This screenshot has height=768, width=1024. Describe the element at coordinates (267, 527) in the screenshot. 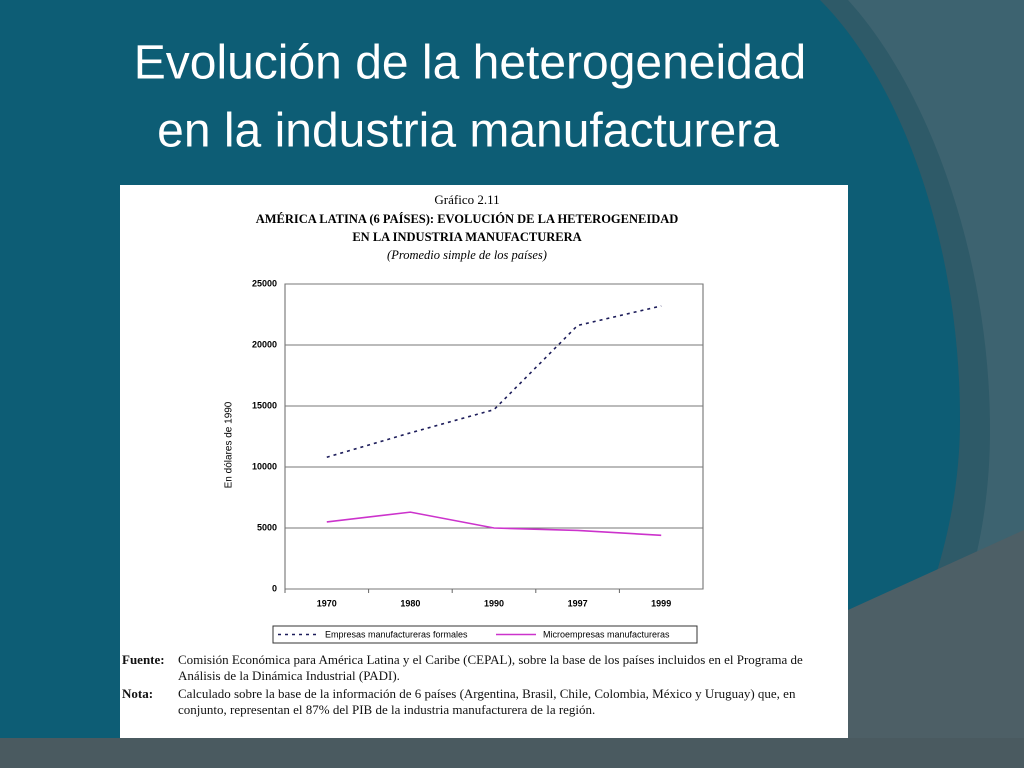

I see `y-tick-label: 5000` at that location.